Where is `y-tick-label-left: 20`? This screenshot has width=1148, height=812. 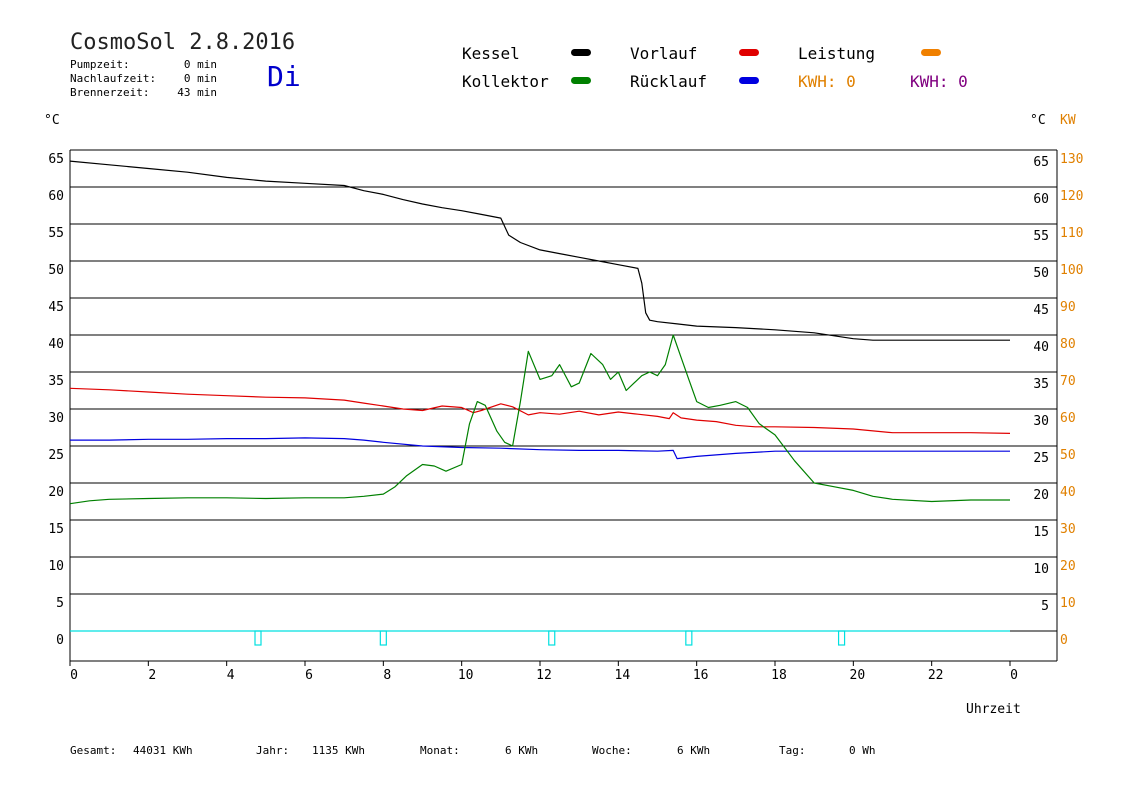 y-tick-label-left: 20 is located at coordinates (56, 492).